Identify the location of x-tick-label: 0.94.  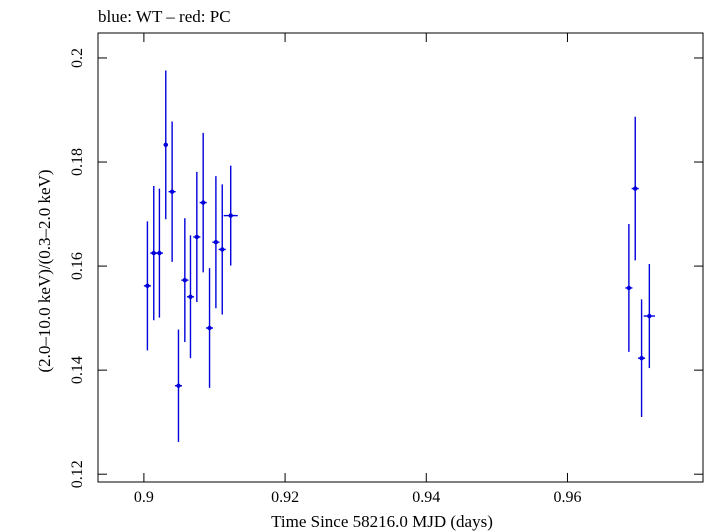
(426, 497).